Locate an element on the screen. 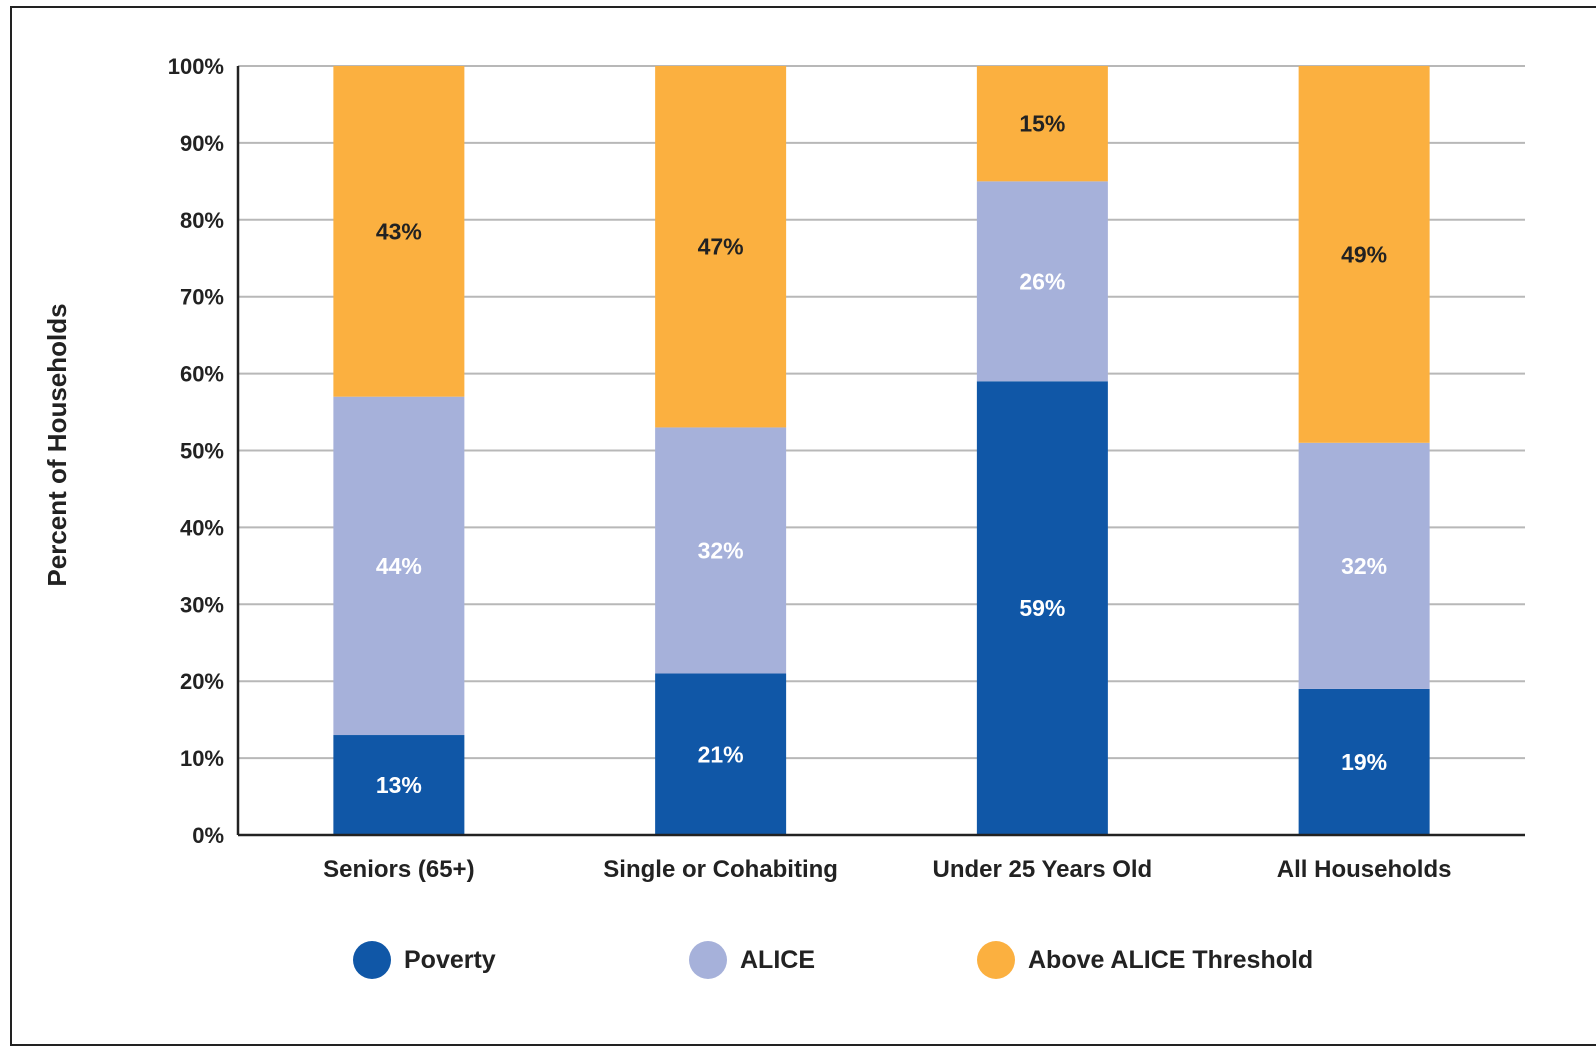 The height and width of the screenshot is (1046, 1596). data-label: 49% is located at coordinates (1364, 254).